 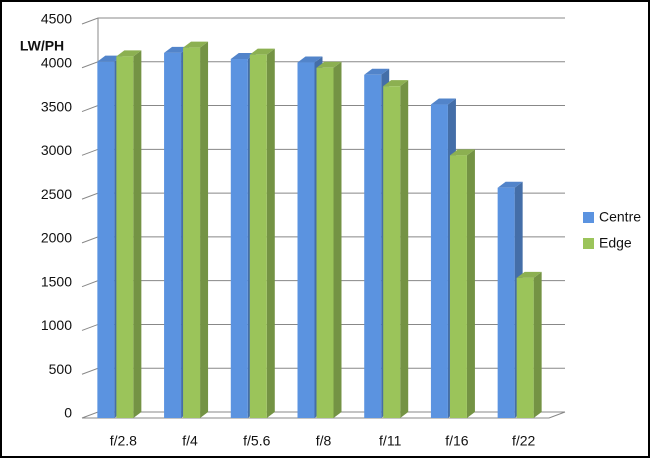 What do you see at coordinates (56, 106) in the screenshot?
I see `y-tick-label: 3500` at bounding box center [56, 106].